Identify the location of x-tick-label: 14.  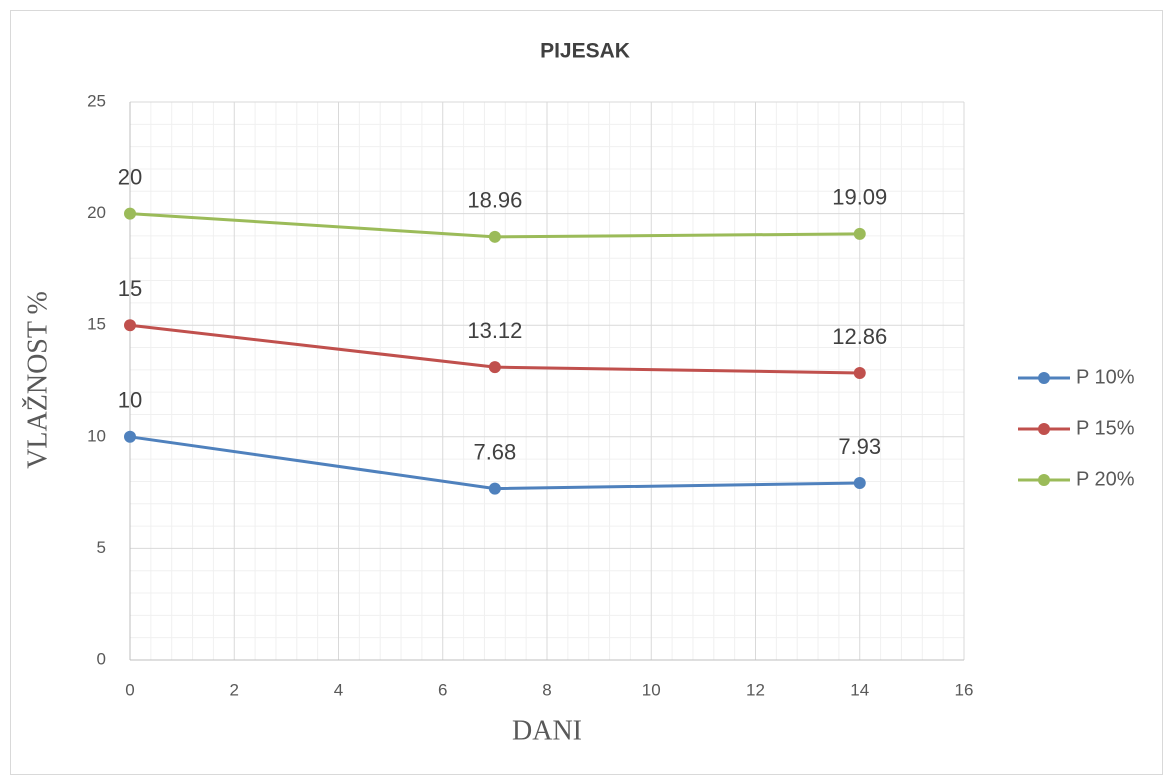
(859, 689).